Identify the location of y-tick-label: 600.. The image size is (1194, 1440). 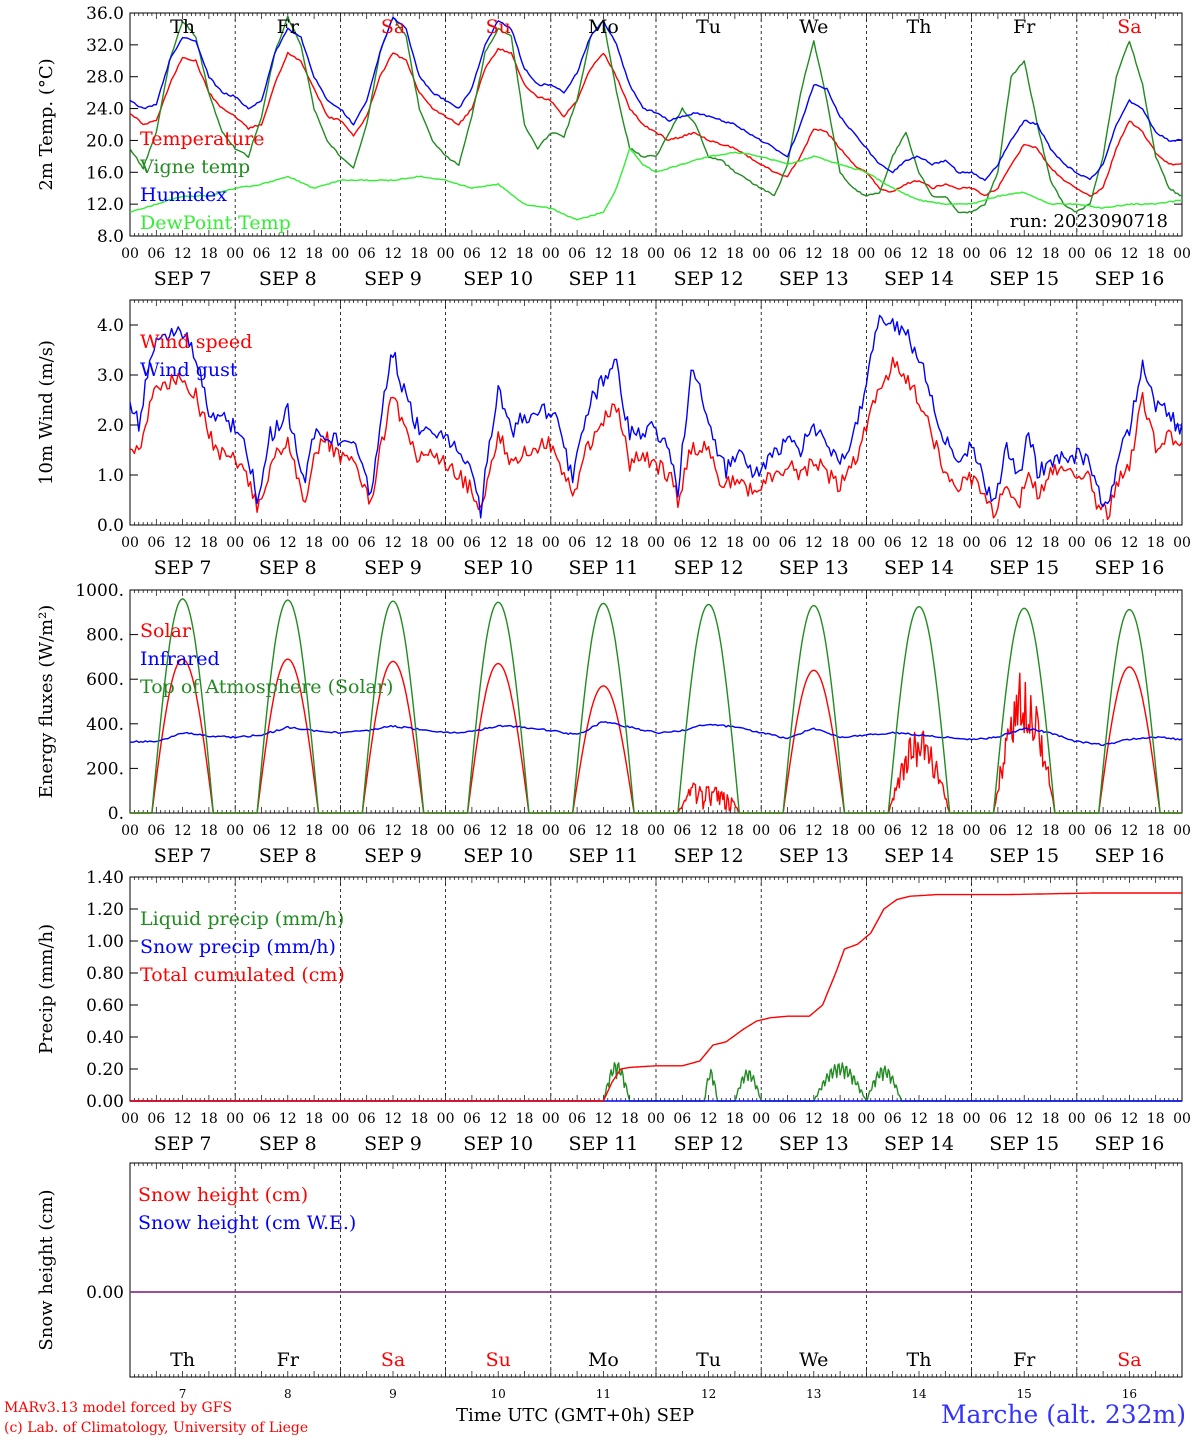
(105, 680).